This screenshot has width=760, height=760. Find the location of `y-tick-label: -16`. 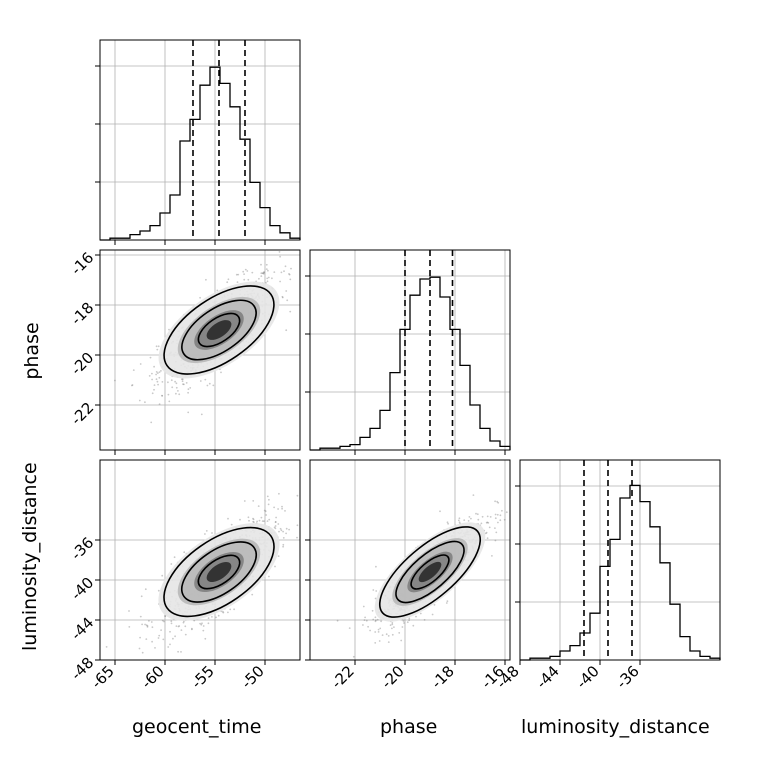

y-tick-label: -16 is located at coordinates (82, 264).